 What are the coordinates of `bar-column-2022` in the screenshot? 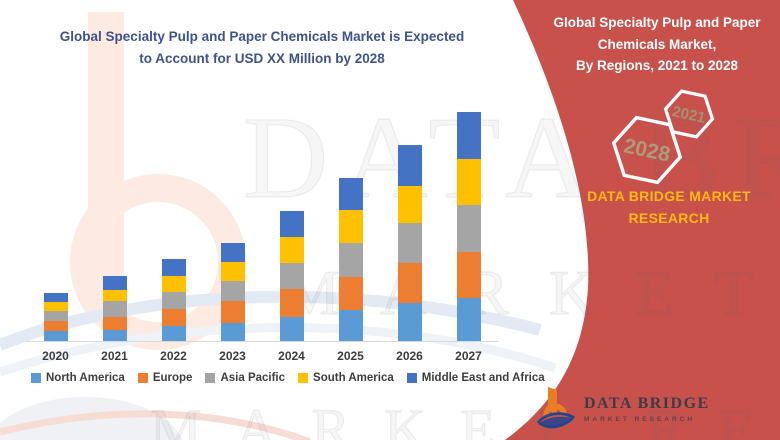 It's located at (173, 217).